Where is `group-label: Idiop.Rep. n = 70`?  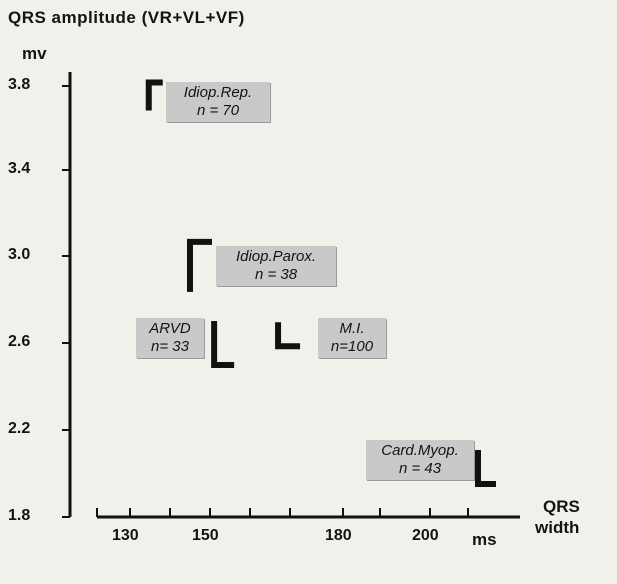
group-label: Idiop.Rep. n = 70 is located at coordinates (218, 102).